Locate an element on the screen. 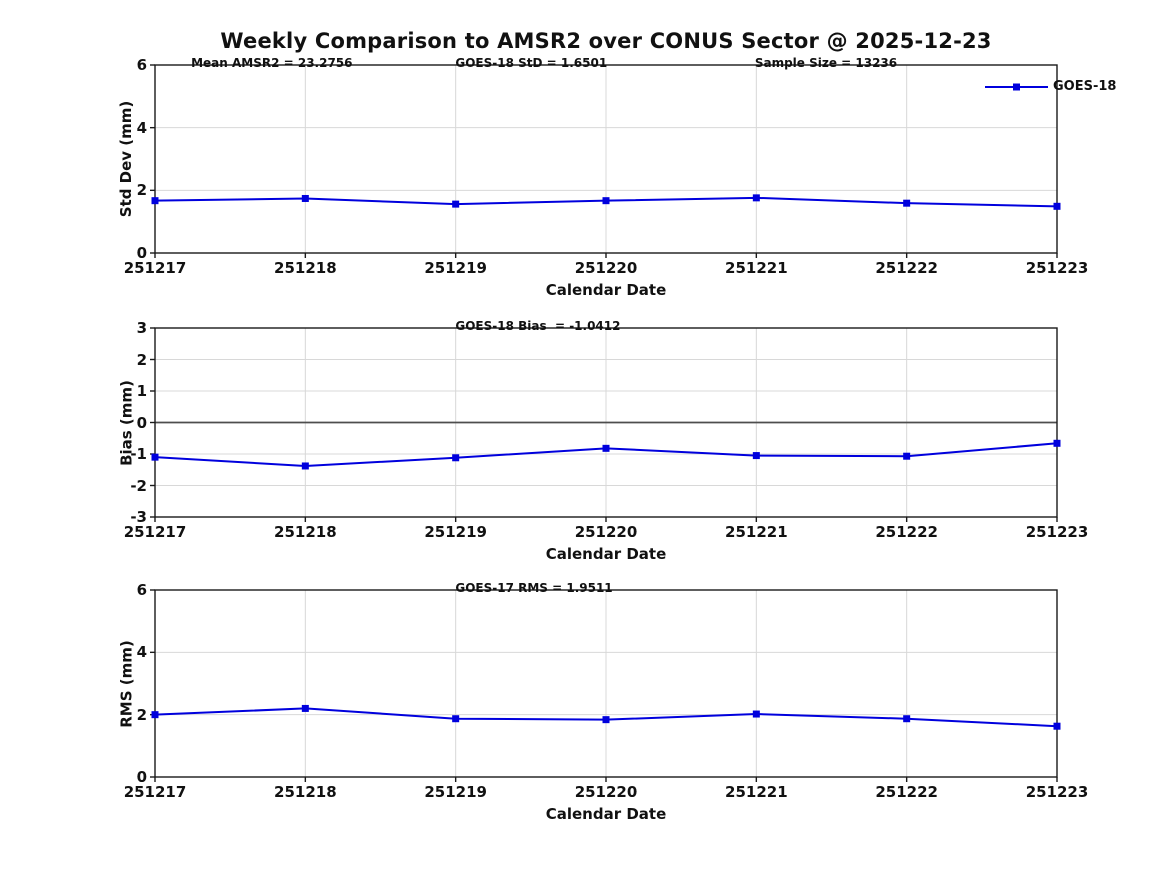  panel-annotation: GOES-18 Bias = -1.0412 is located at coordinates (538, 326).